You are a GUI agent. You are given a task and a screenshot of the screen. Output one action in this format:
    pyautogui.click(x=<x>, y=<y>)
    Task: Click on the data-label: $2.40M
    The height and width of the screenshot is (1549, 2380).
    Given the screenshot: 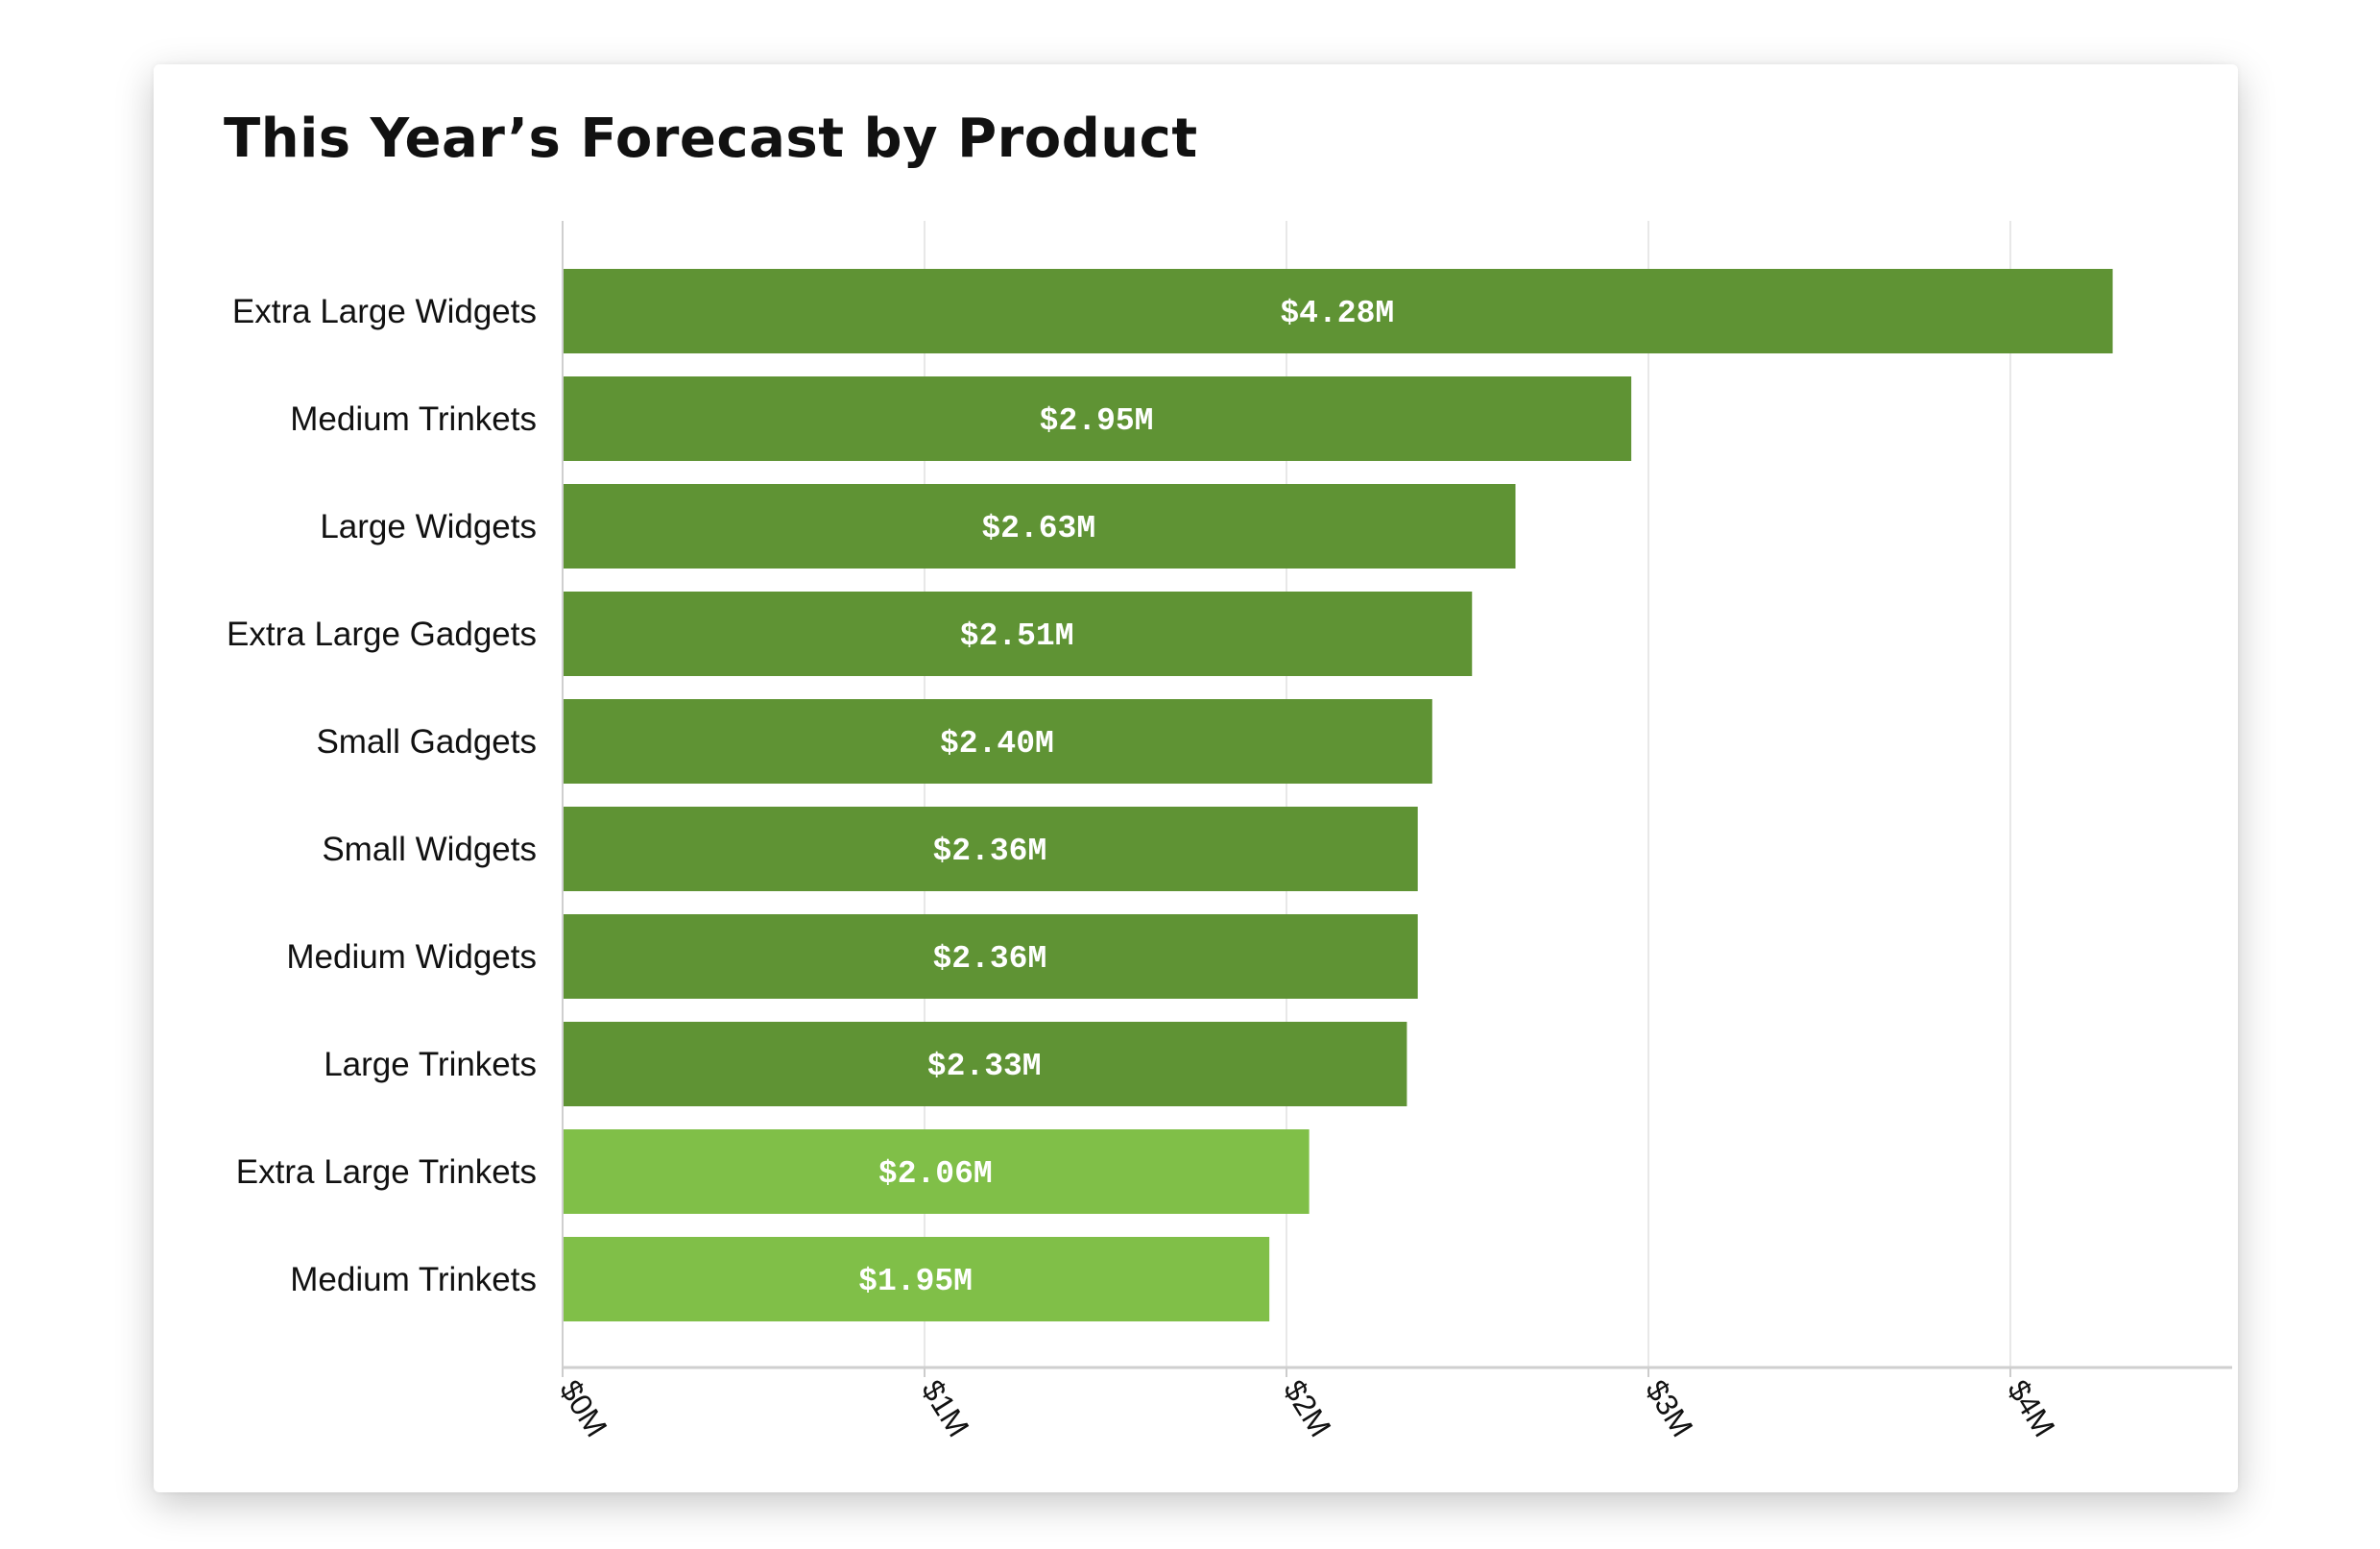 What is the action you would take?
    pyautogui.click(x=997, y=744)
    